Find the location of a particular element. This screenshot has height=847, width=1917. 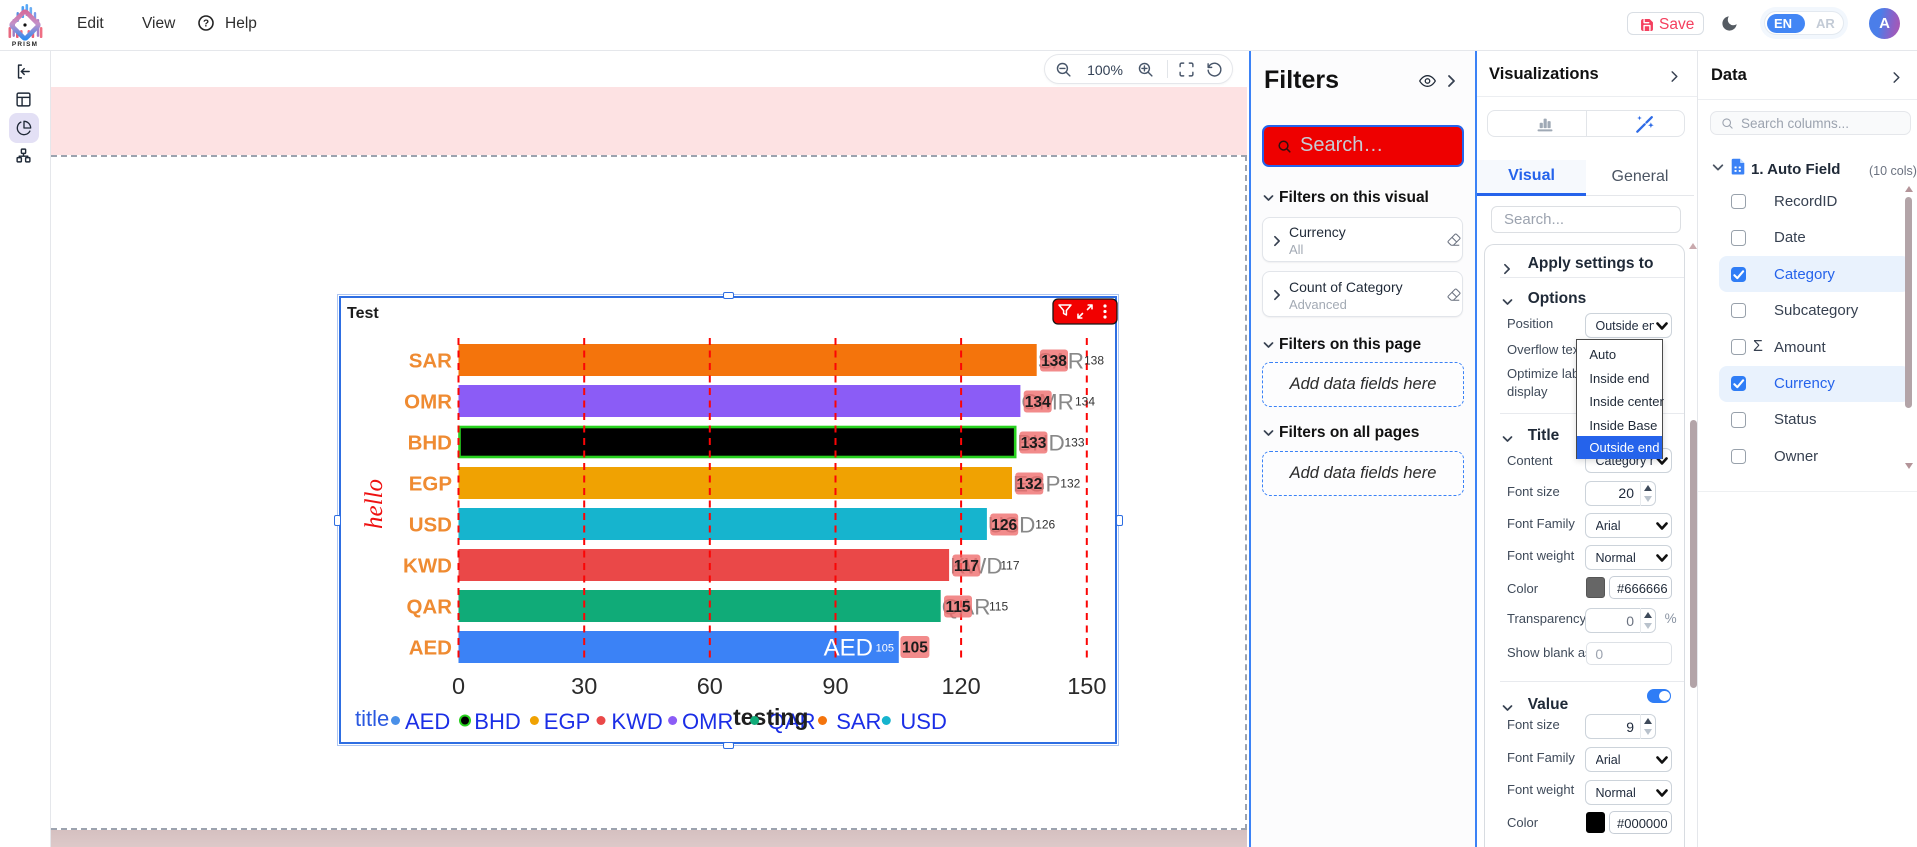

svg-text: testing is located at coordinates (770, 717).